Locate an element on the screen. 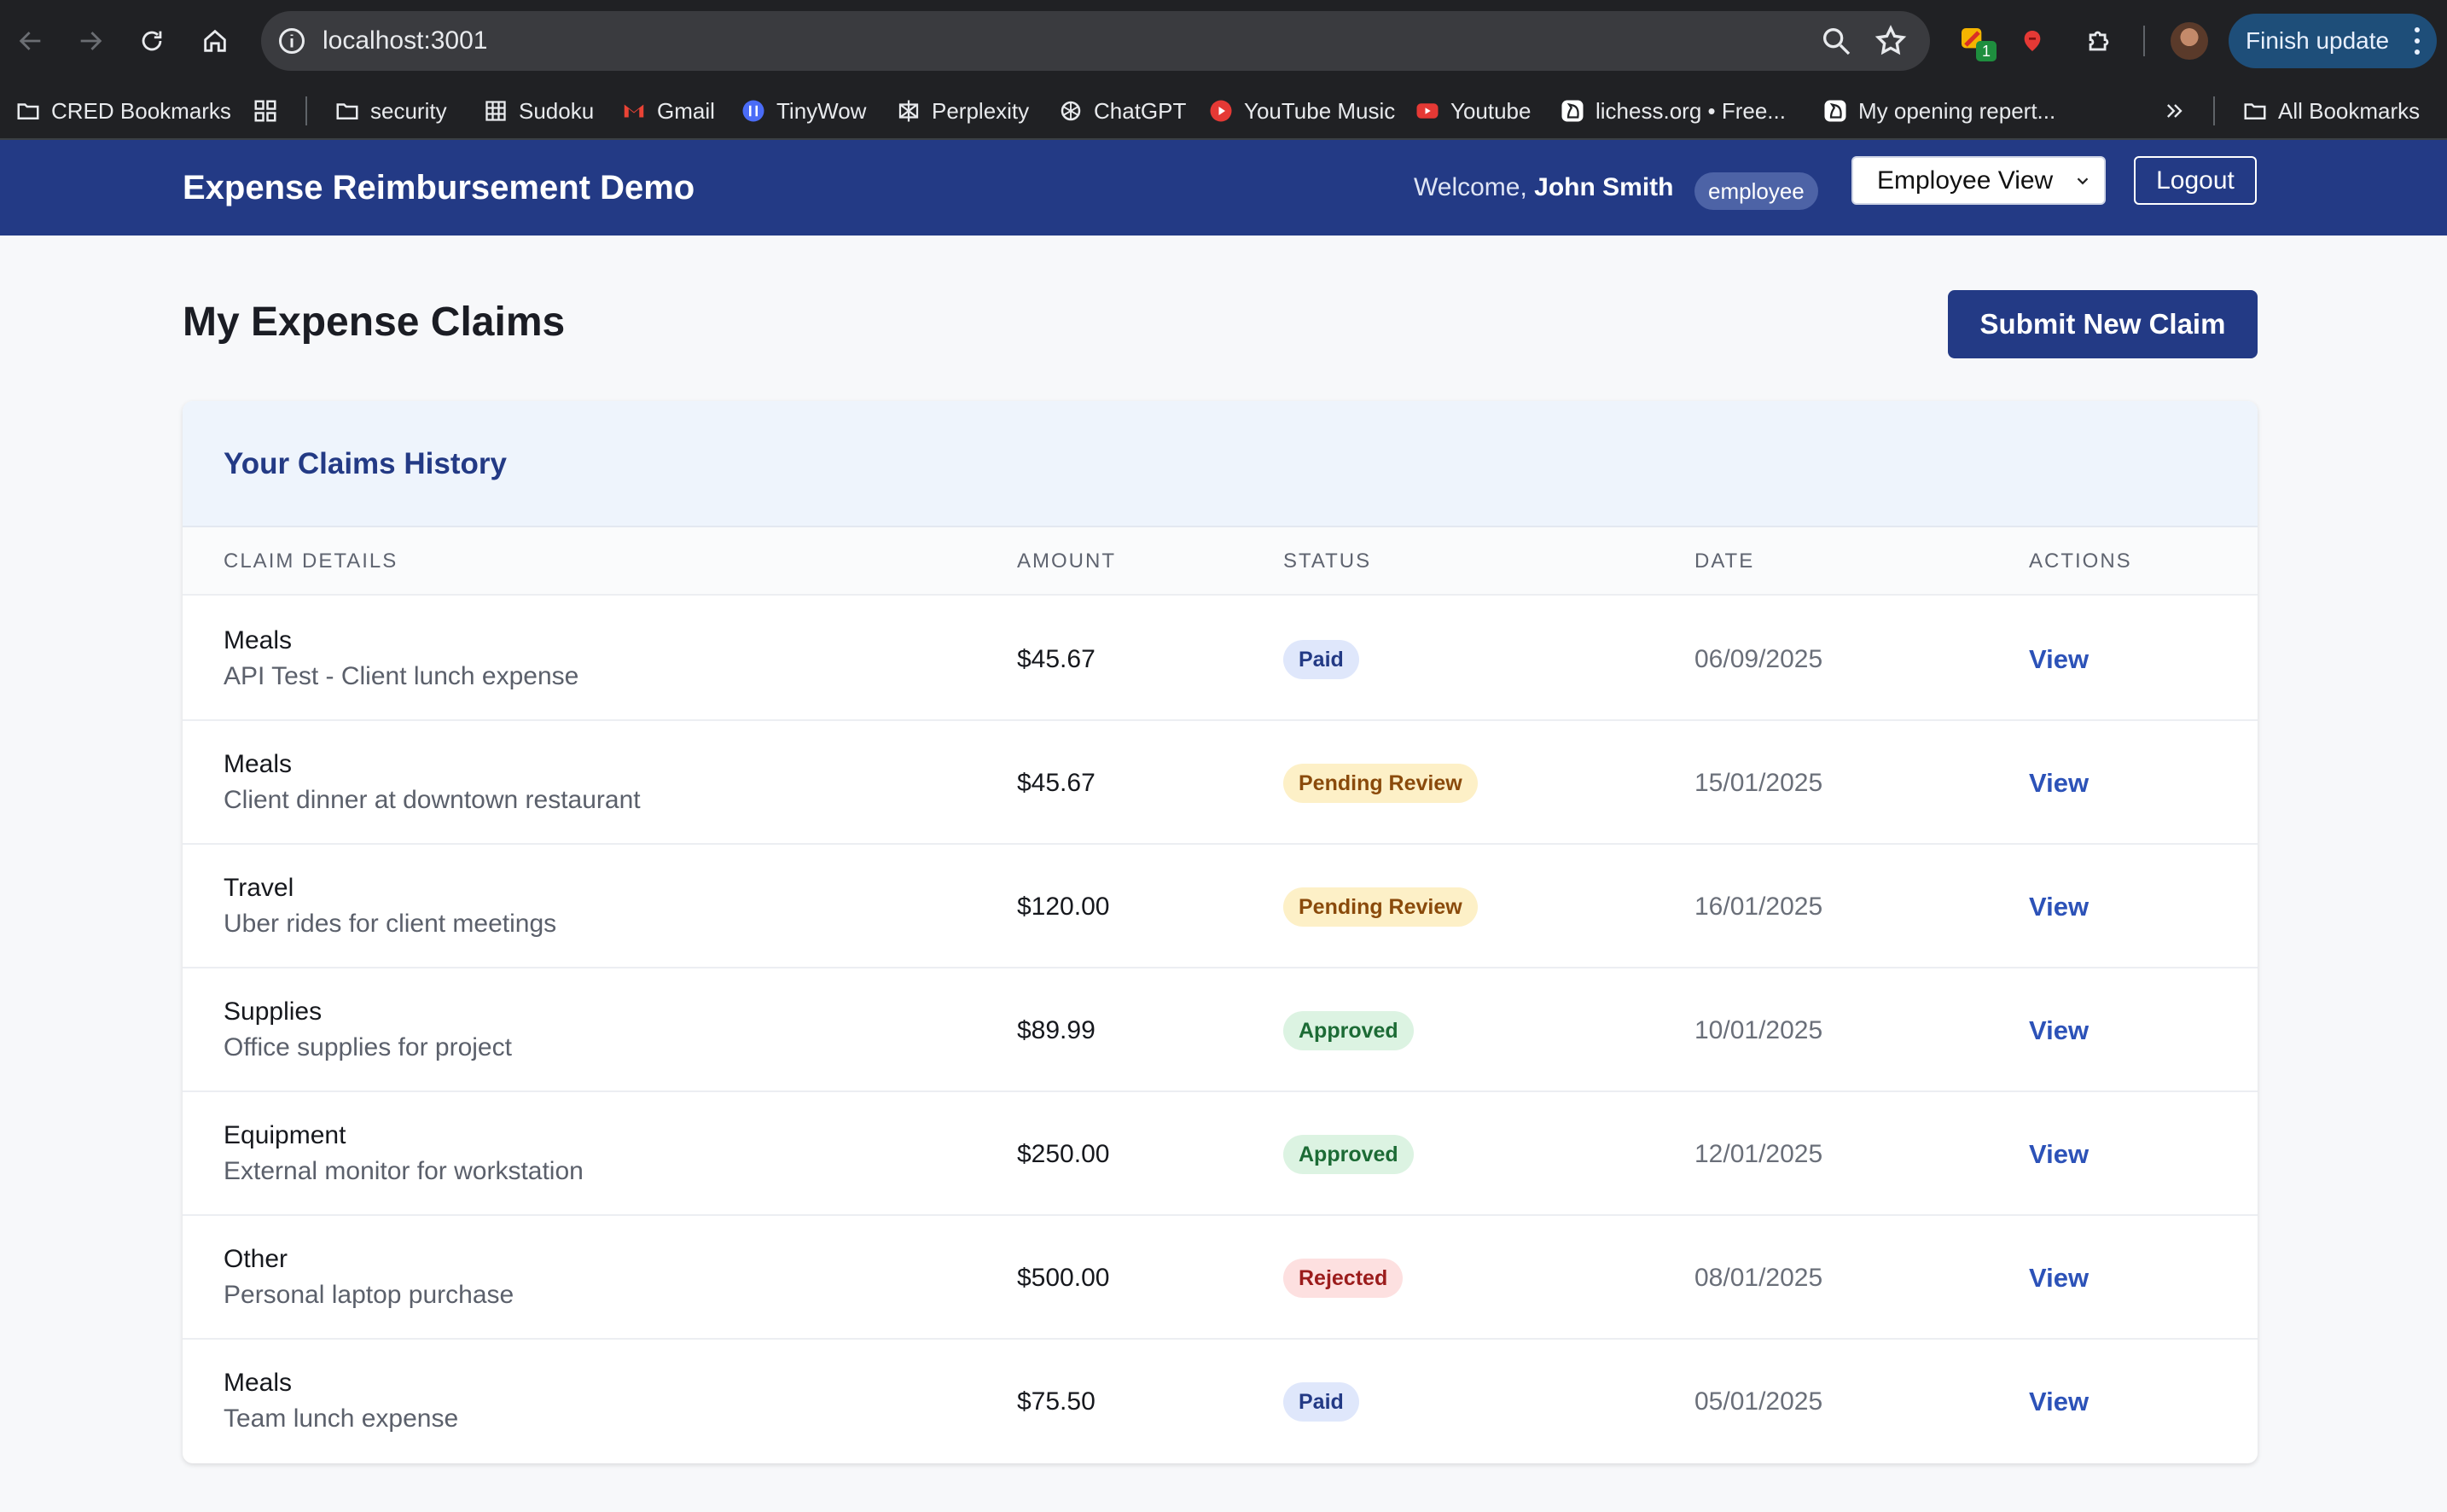 This screenshot has width=2447, height=1512. user-name: John Smith is located at coordinates (1604, 187).